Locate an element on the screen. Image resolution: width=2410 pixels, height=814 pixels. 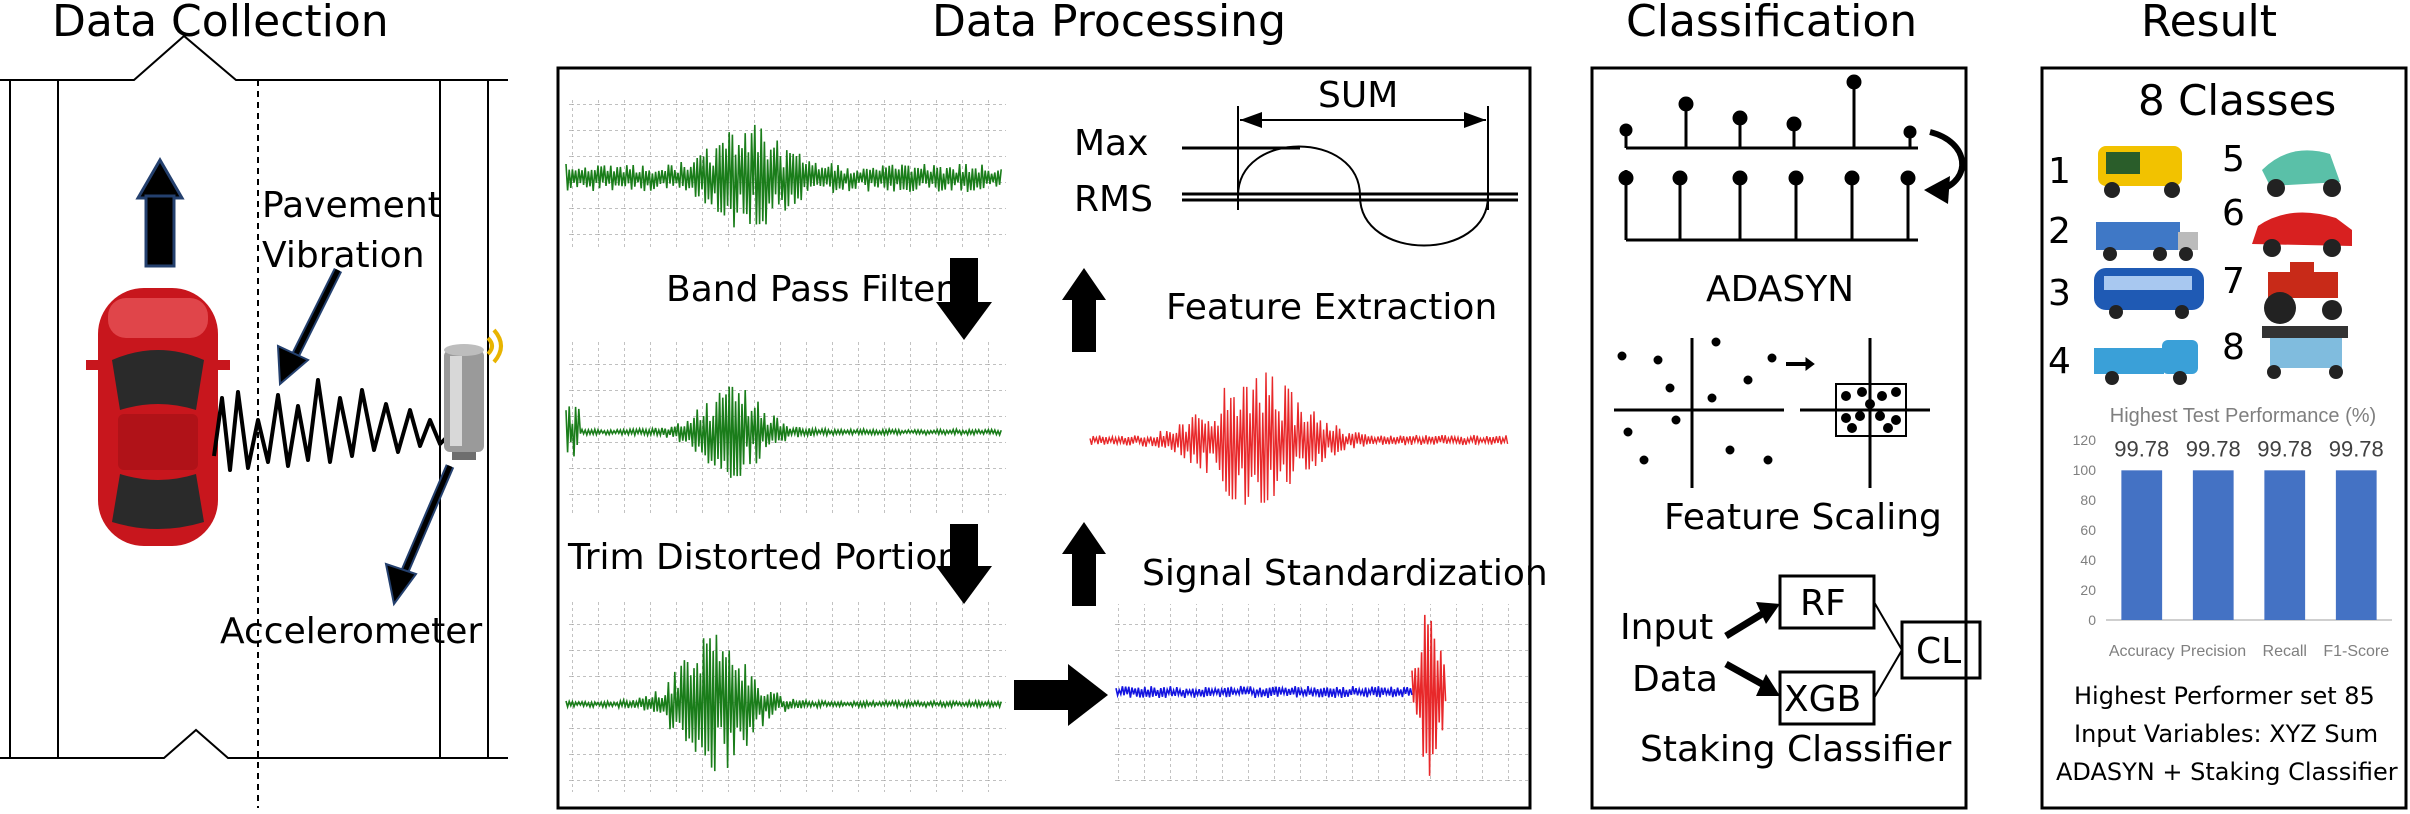
trimmed-signal-panel is located at coordinates (786, 697).